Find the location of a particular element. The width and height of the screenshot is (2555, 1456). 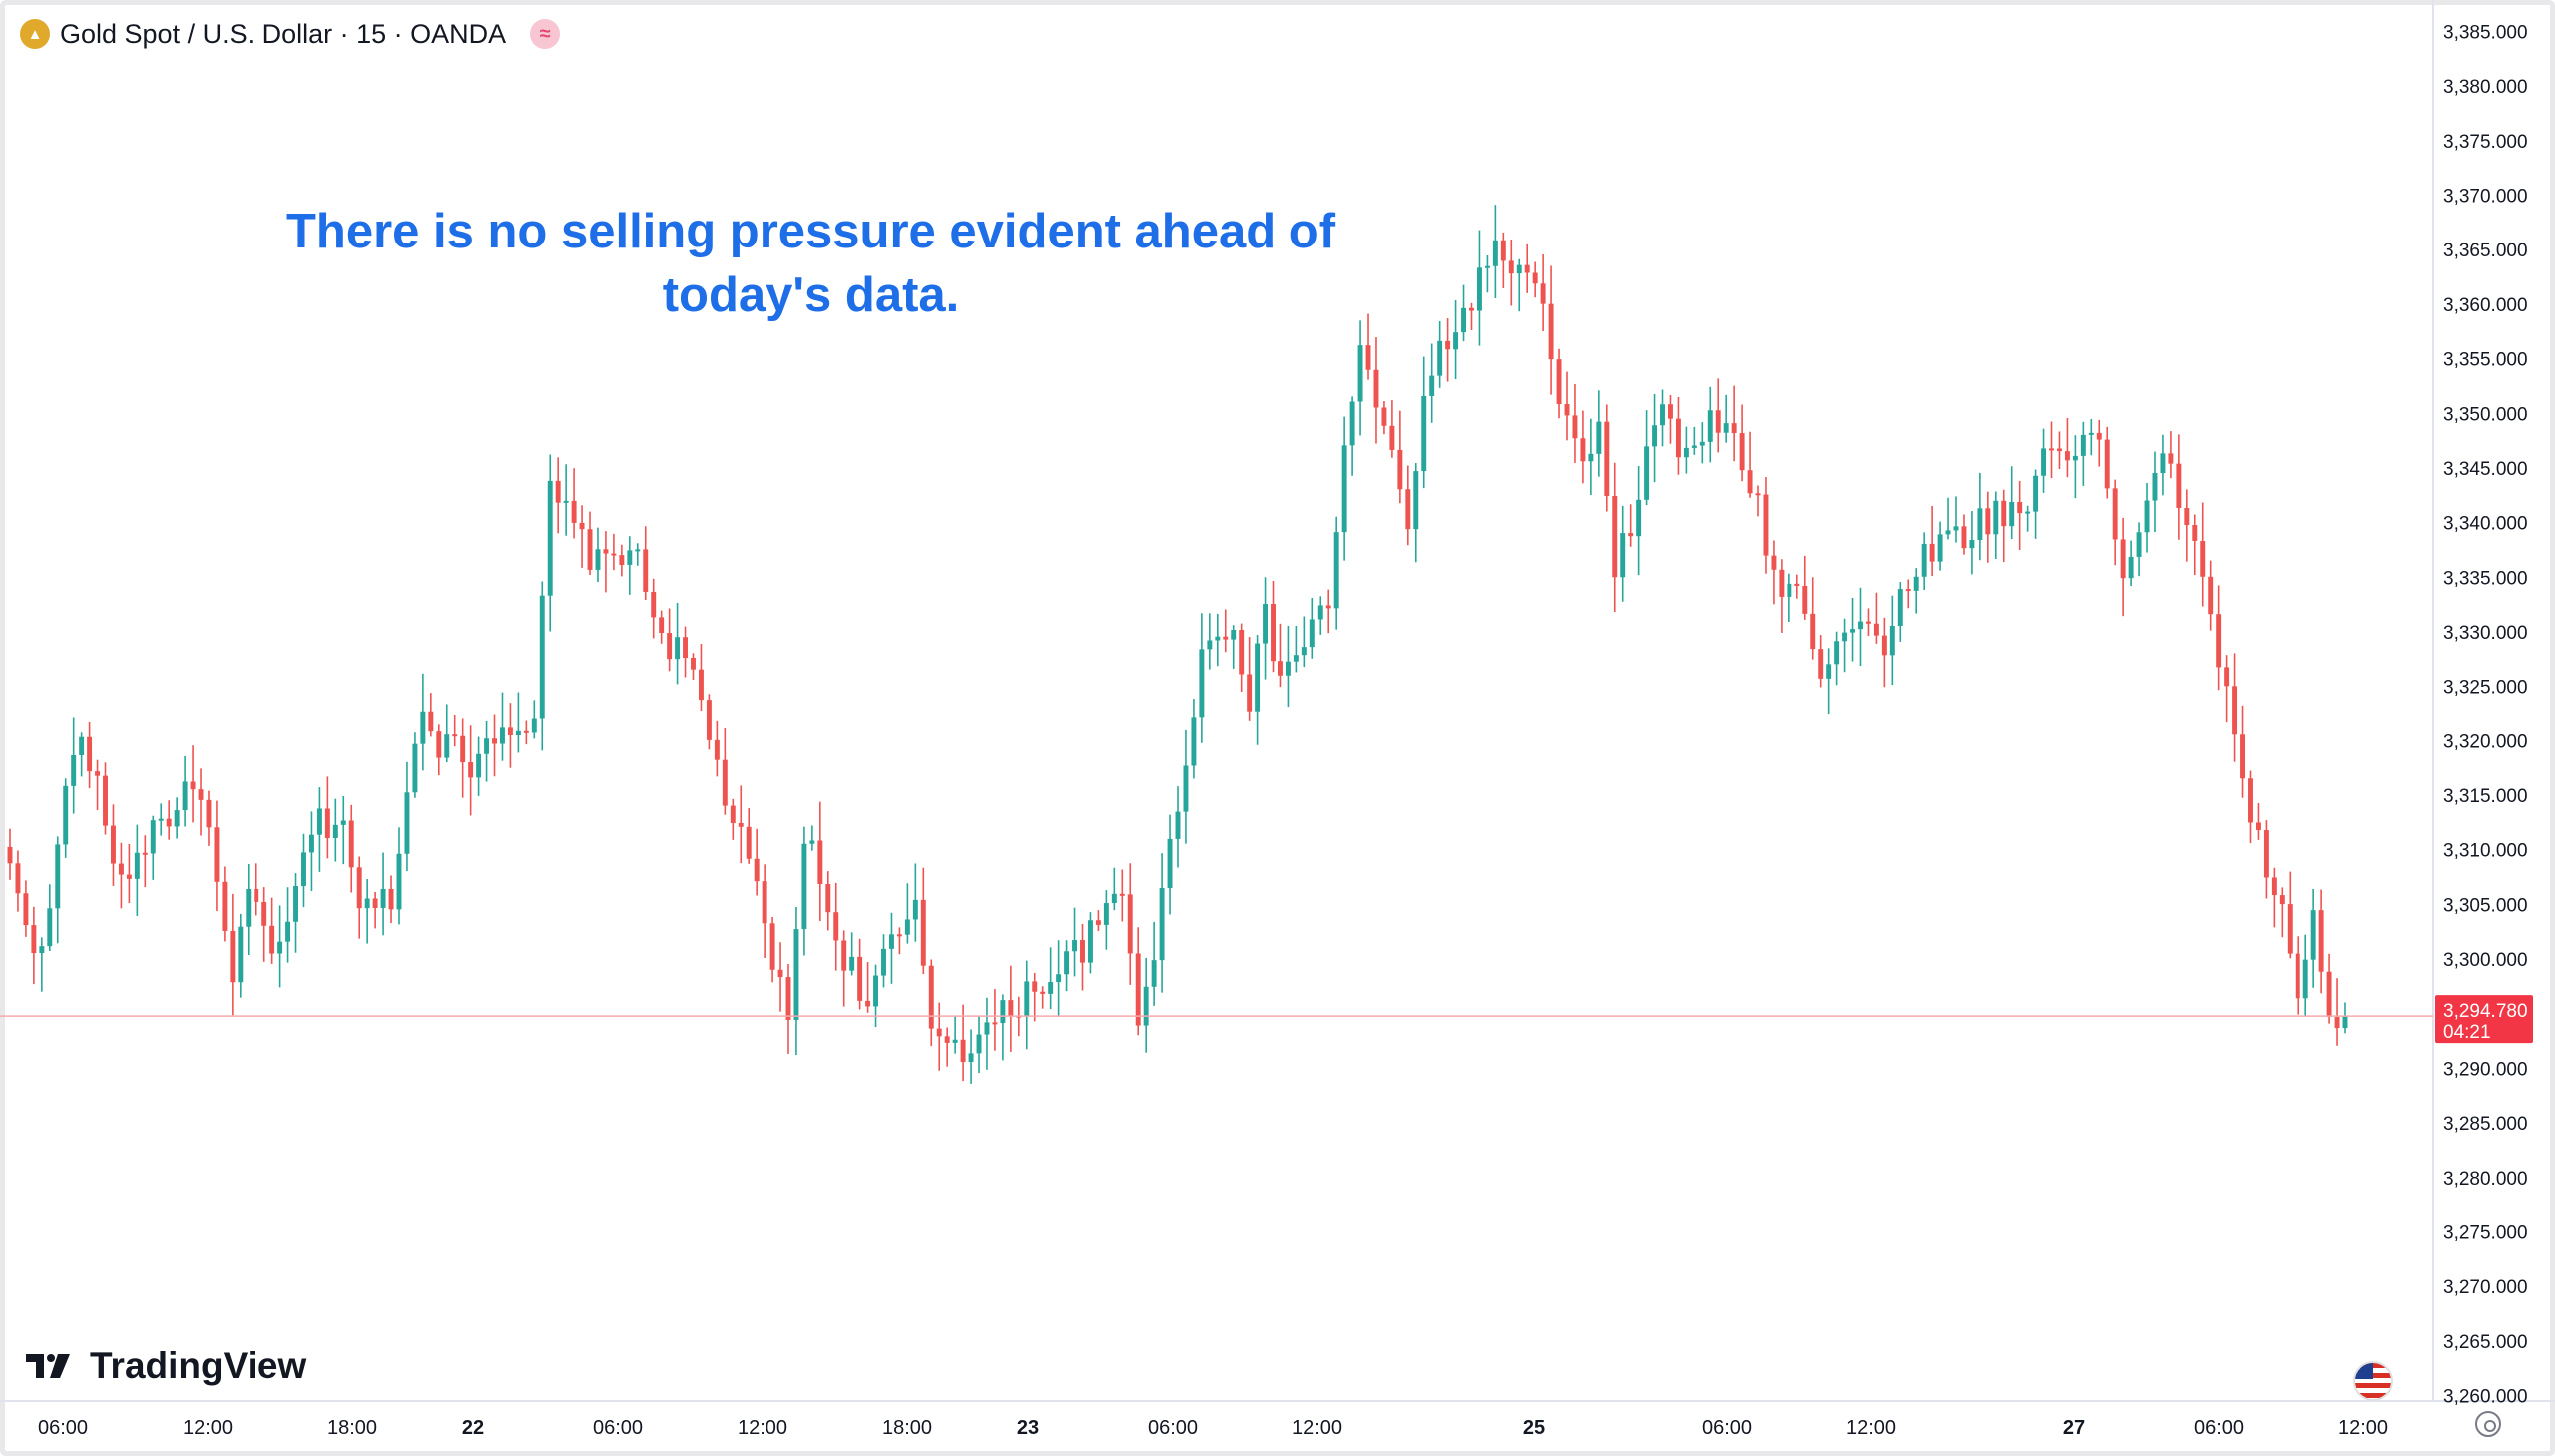

us-flag-icon is located at coordinates (2373, 1381).